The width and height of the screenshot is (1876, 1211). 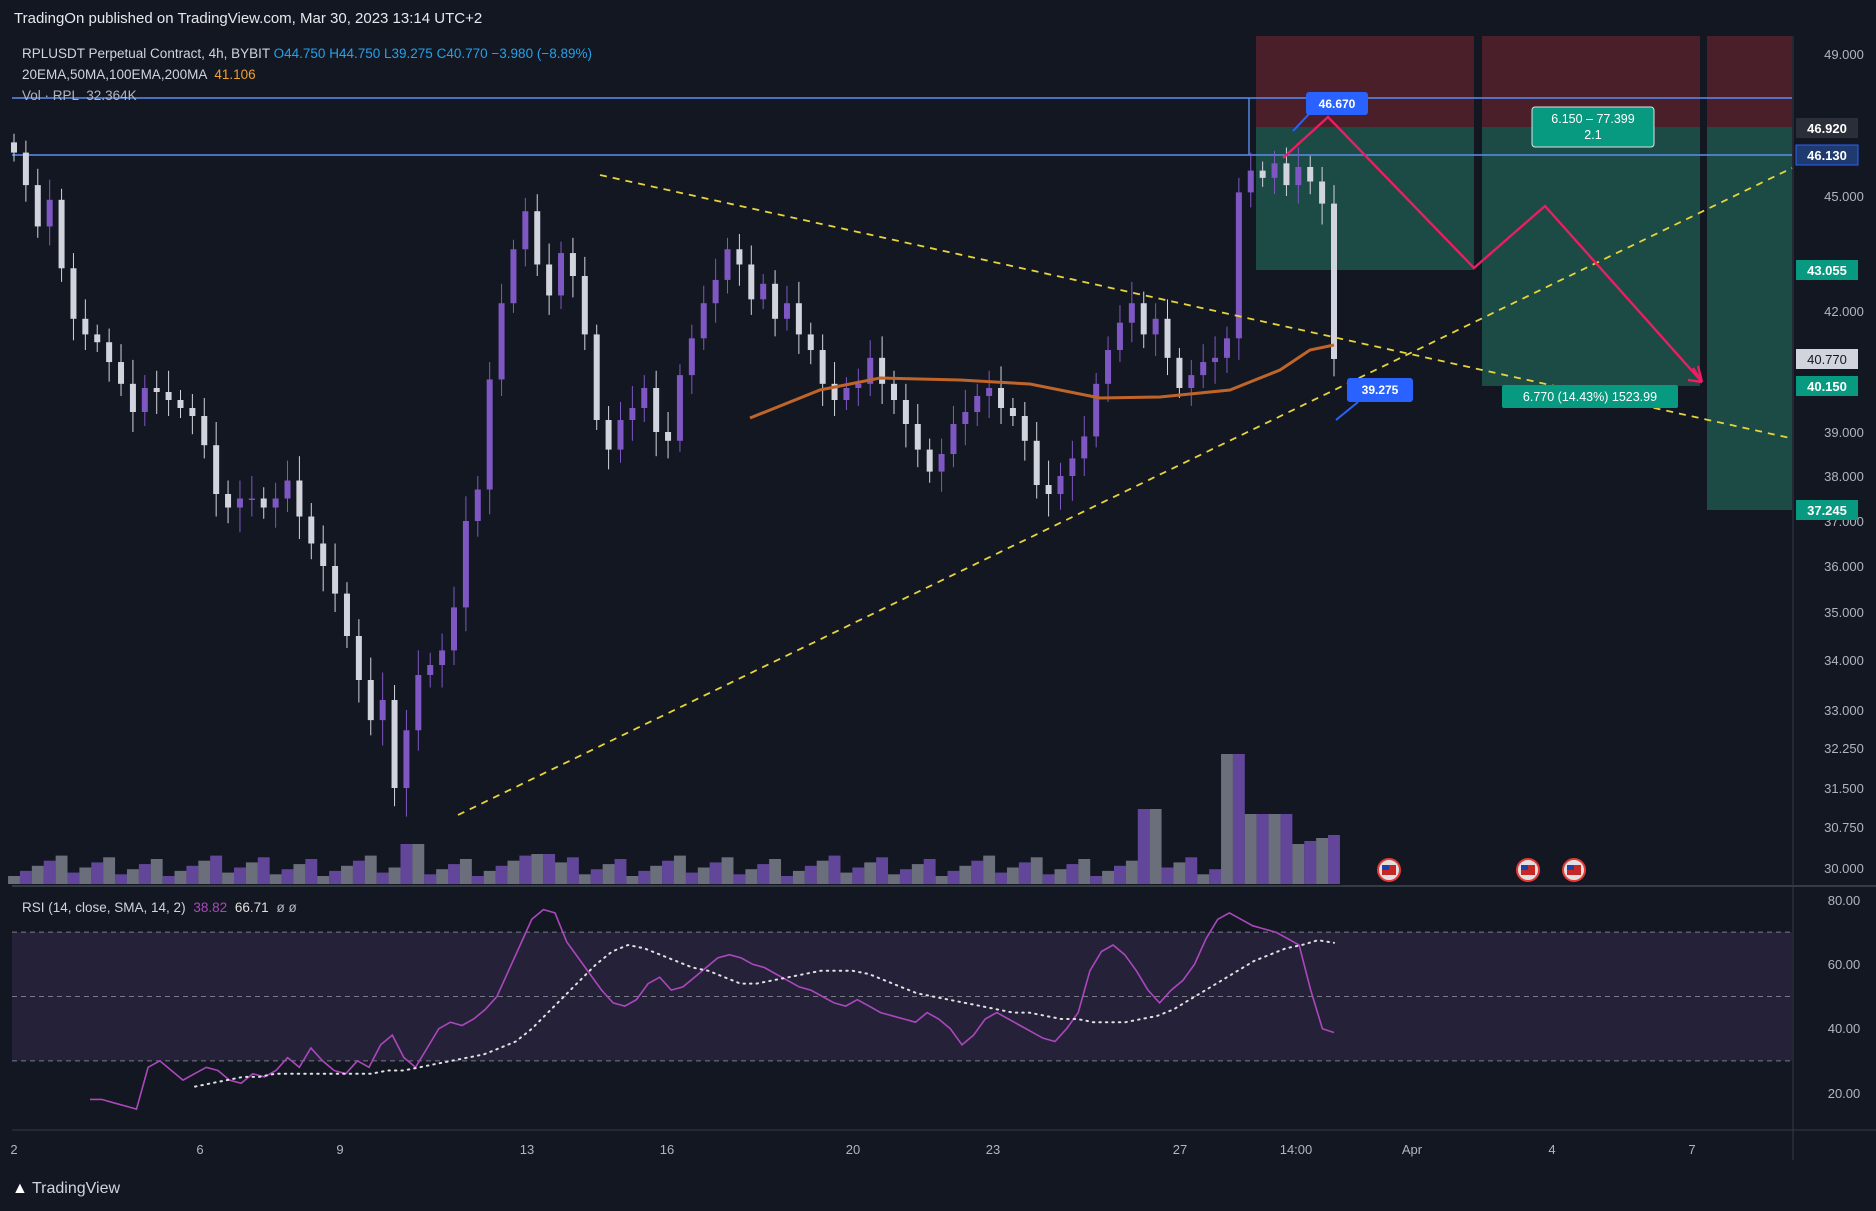 I want to click on price-tick: 42.000, so click(x=1844, y=311).